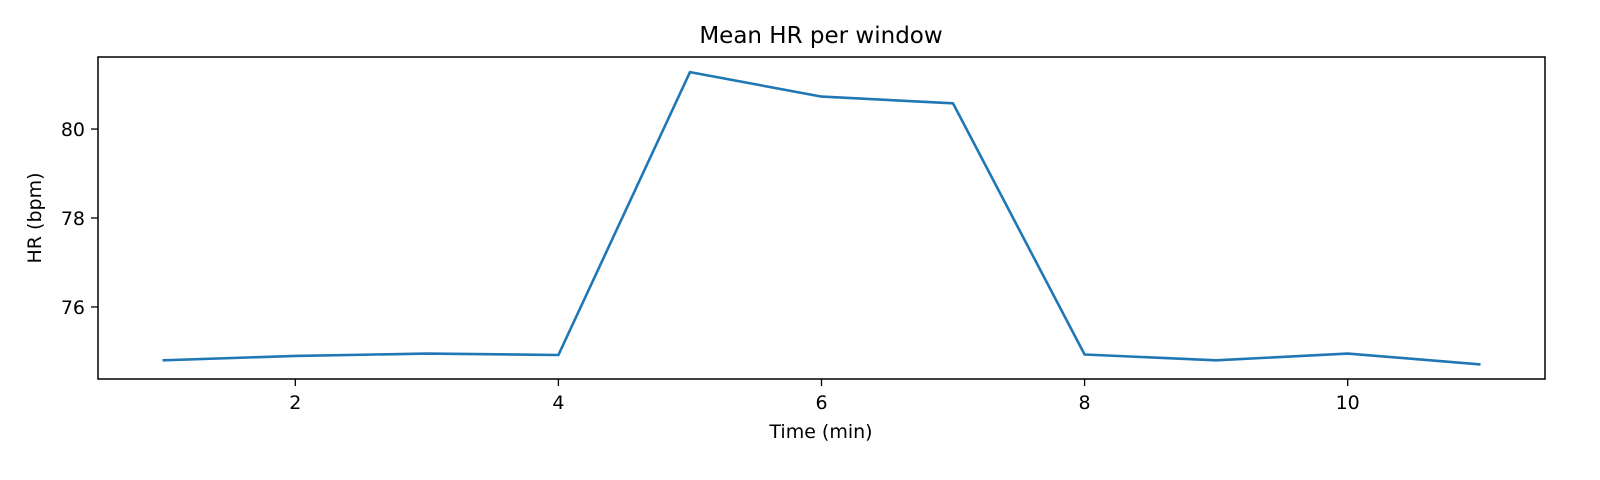  What do you see at coordinates (820, 432) in the screenshot?
I see `x-axis-label: Time (min)` at bounding box center [820, 432].